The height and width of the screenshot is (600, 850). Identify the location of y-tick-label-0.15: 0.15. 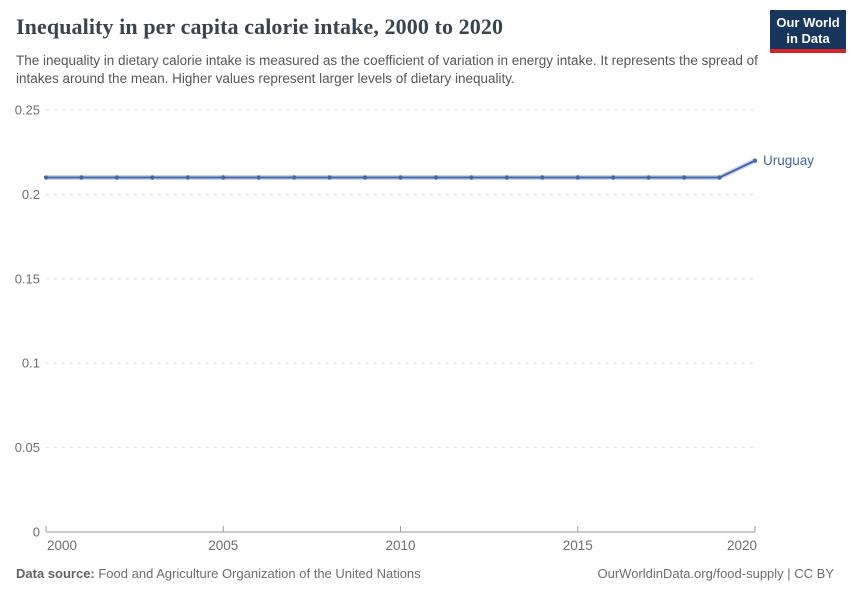
(27, 278).